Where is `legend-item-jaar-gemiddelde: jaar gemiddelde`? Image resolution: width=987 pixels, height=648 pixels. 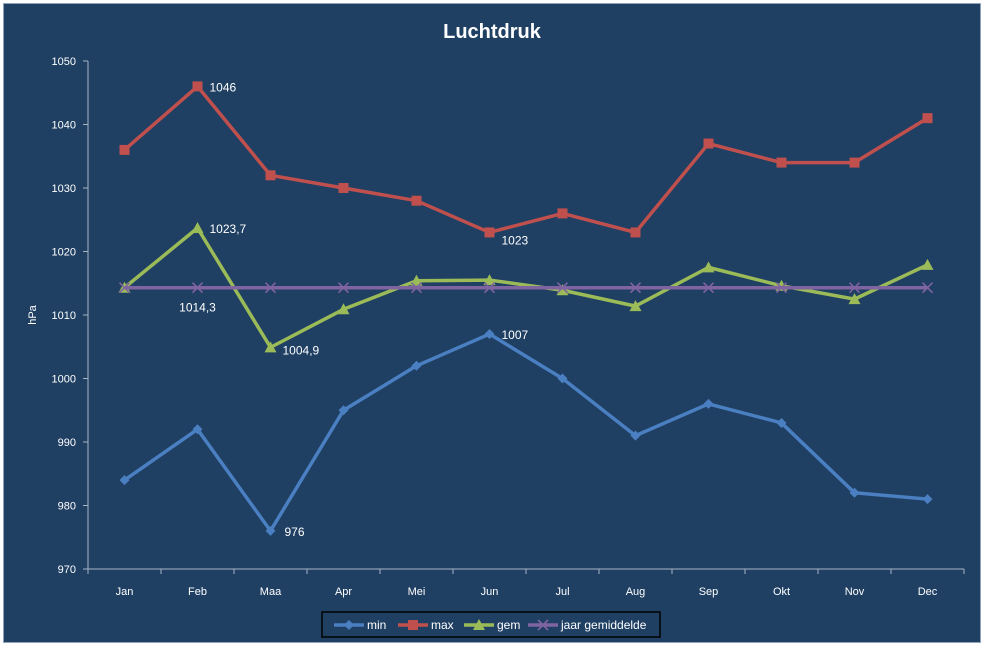
legend-item-jaar-gemiddelde: jaar gemiddelde is located at coordinates (587, 625).